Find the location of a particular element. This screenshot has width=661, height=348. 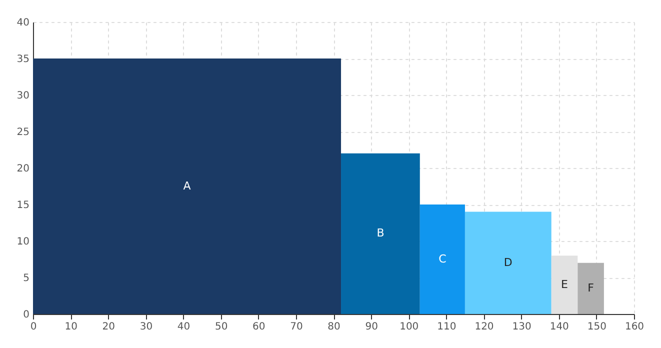

x-tick-label: 50 is located at coordinates (221, 327).